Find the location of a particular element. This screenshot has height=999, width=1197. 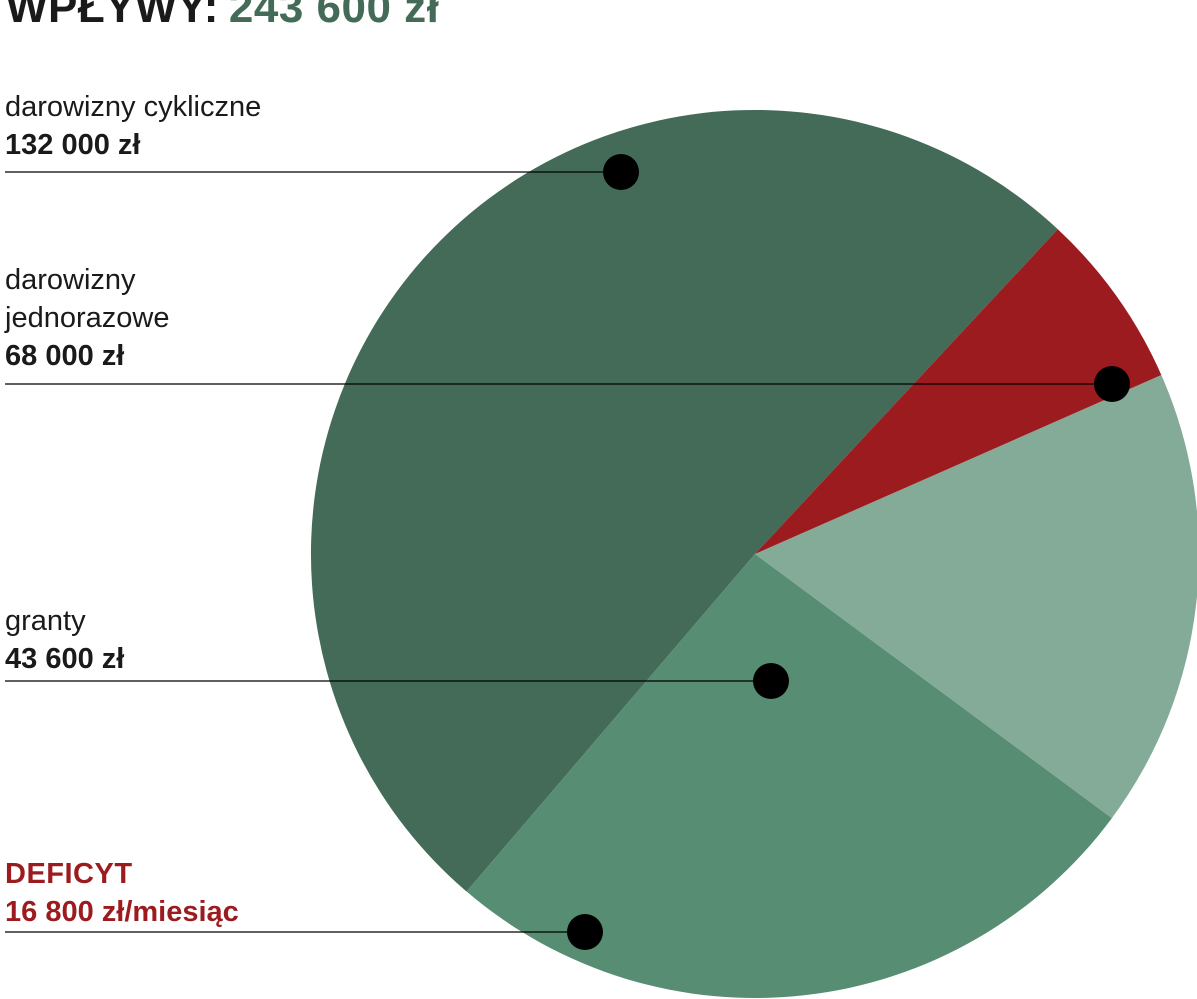

title-total: 243 600 zł is located at coordinates (334, 16).